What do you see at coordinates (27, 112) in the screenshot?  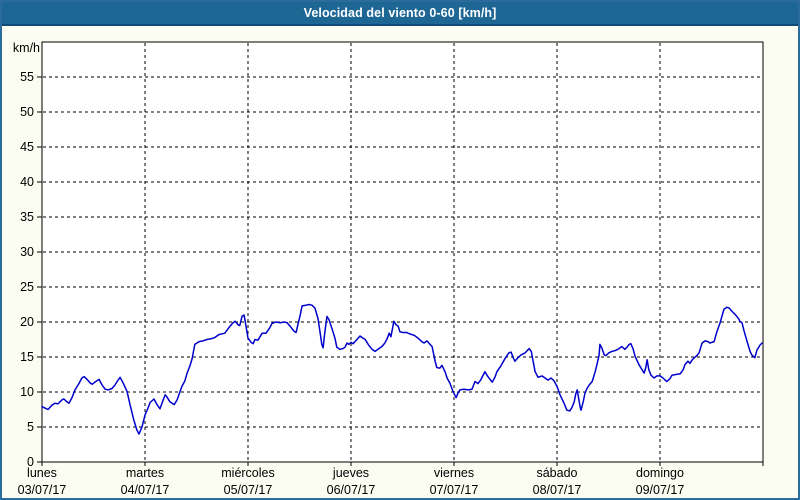 I see `y-tick-label: 50` at bounding box center [27, 112].